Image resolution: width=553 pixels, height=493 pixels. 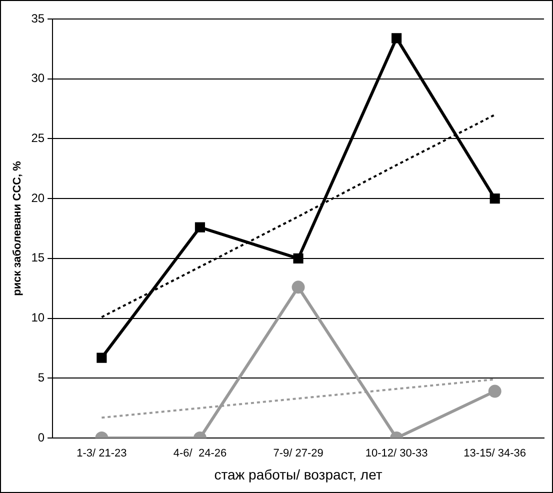 I want to click on y-tick-label: 20, so click(x=38, y=197).